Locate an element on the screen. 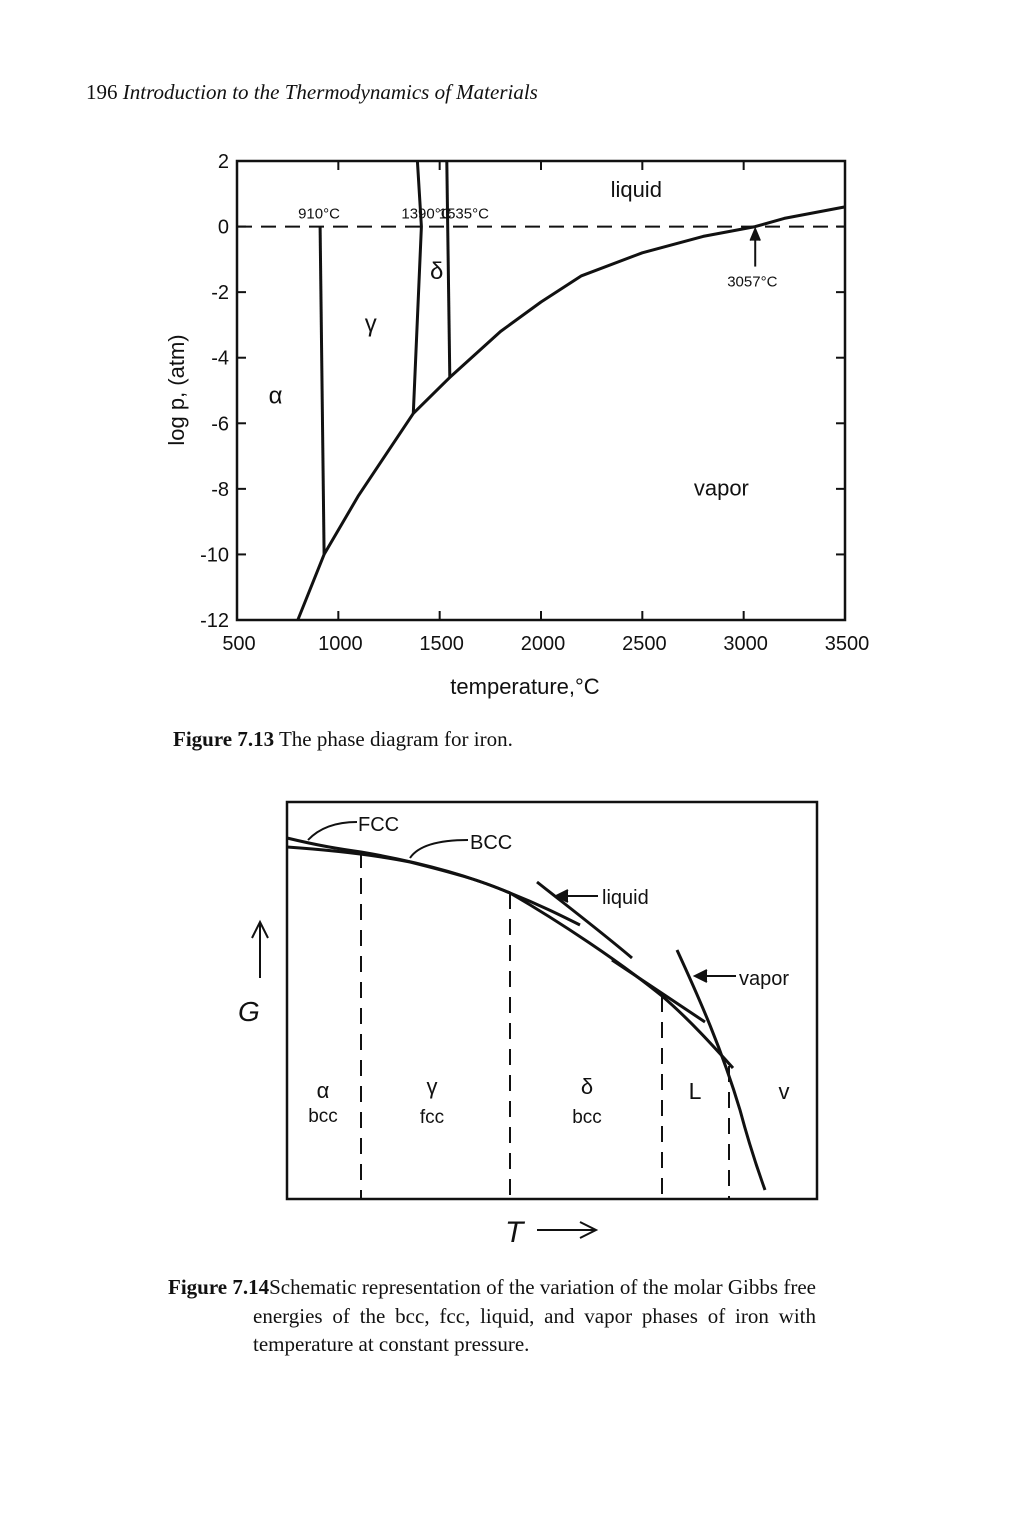 The width and height of the screenshot is (1024, 1536). alpha-gamma-boundary is located at coordinates (322, 390).